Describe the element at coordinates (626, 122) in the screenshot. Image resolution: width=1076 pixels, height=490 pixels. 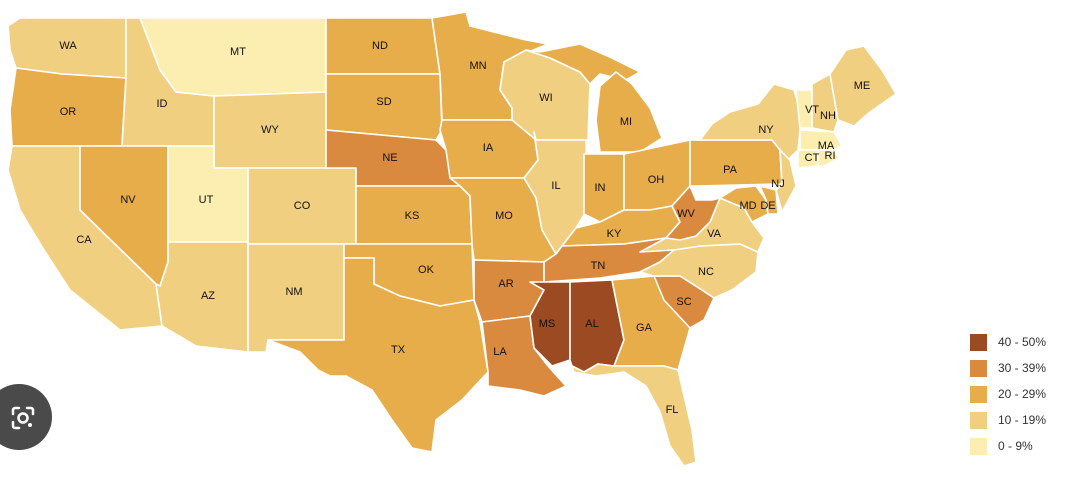
I see `state-label-mi: MI` at that location.